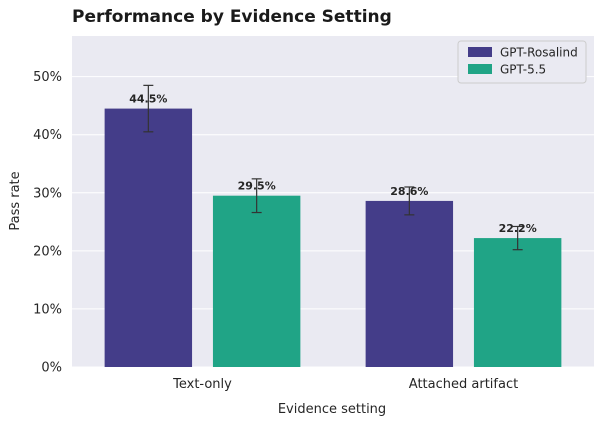 The height and width of the screenshot is (425, 600). What do you see at coordinates (15, 200) in the screenshot?
I see `y-axis-label: Pass rate` at bounding box center [15, 200].